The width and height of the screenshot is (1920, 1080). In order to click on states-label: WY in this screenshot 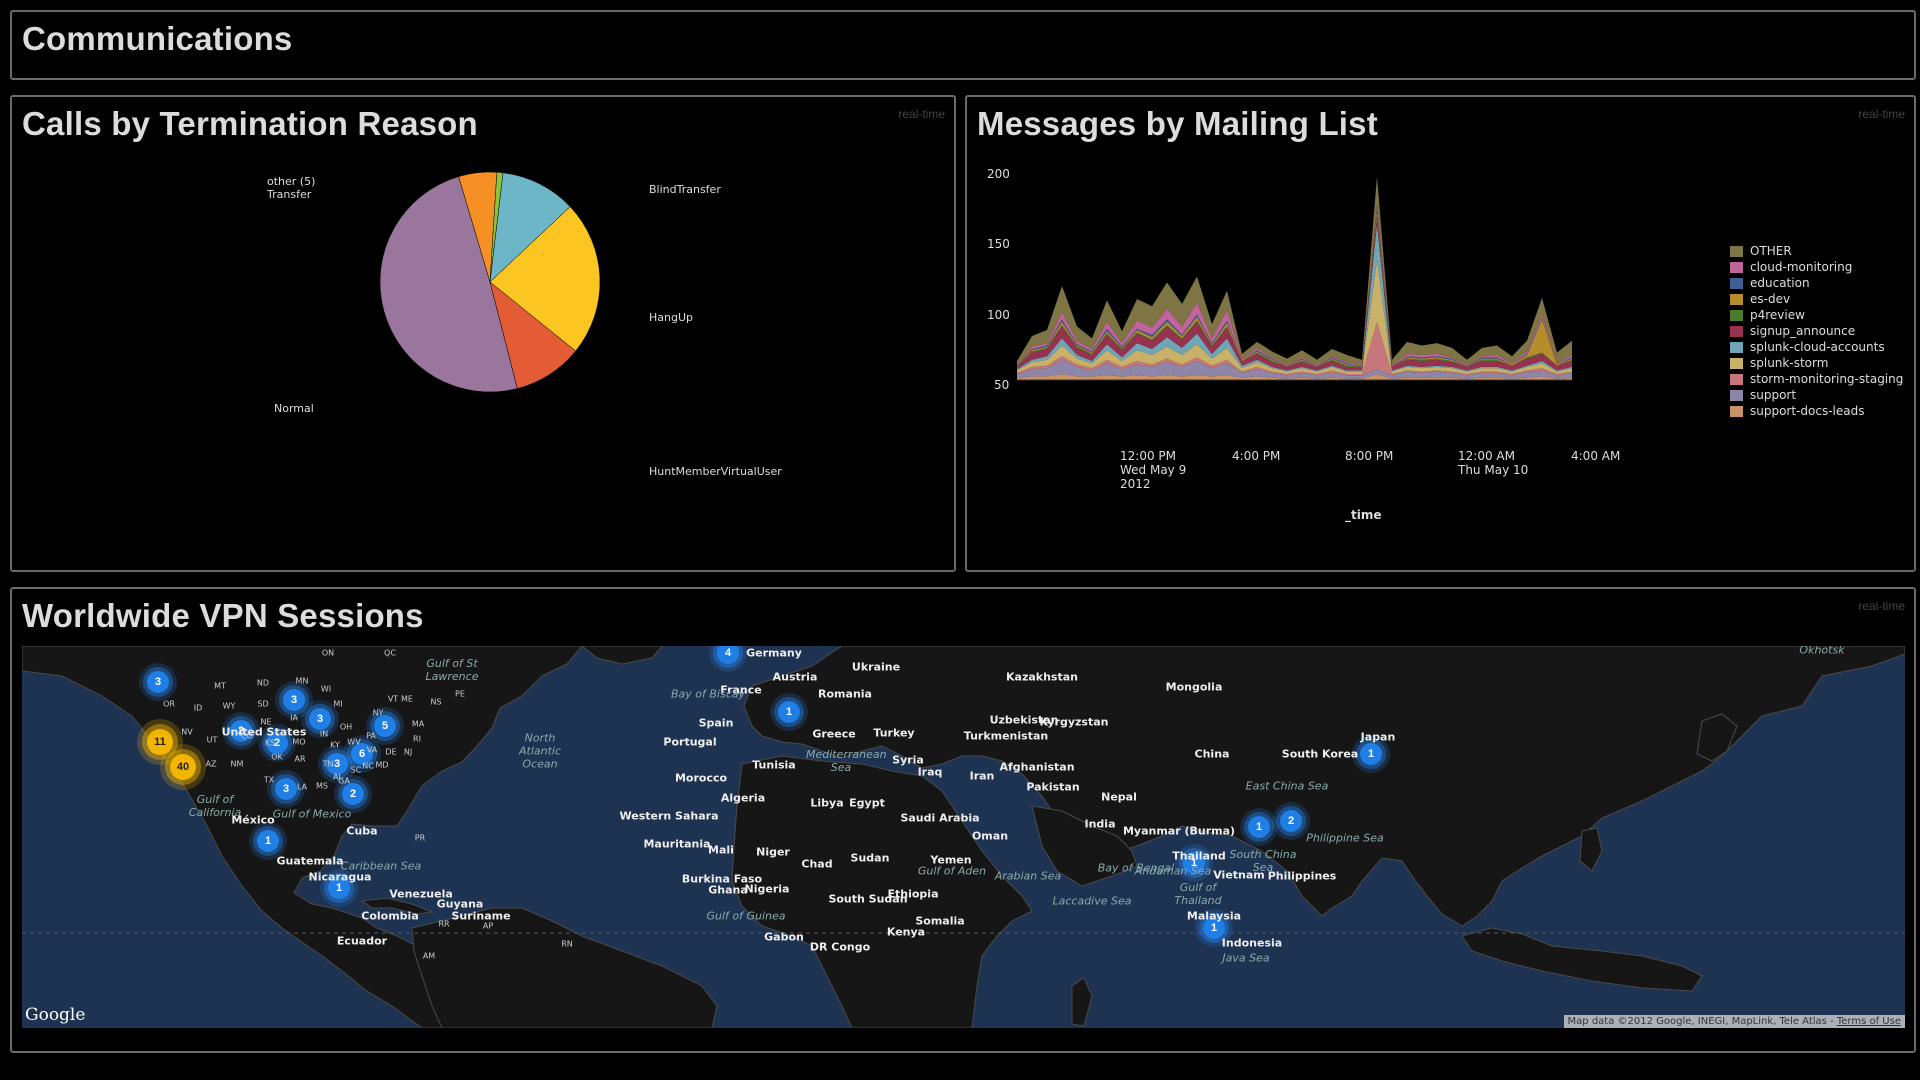, I will do `click(229, 706)`.